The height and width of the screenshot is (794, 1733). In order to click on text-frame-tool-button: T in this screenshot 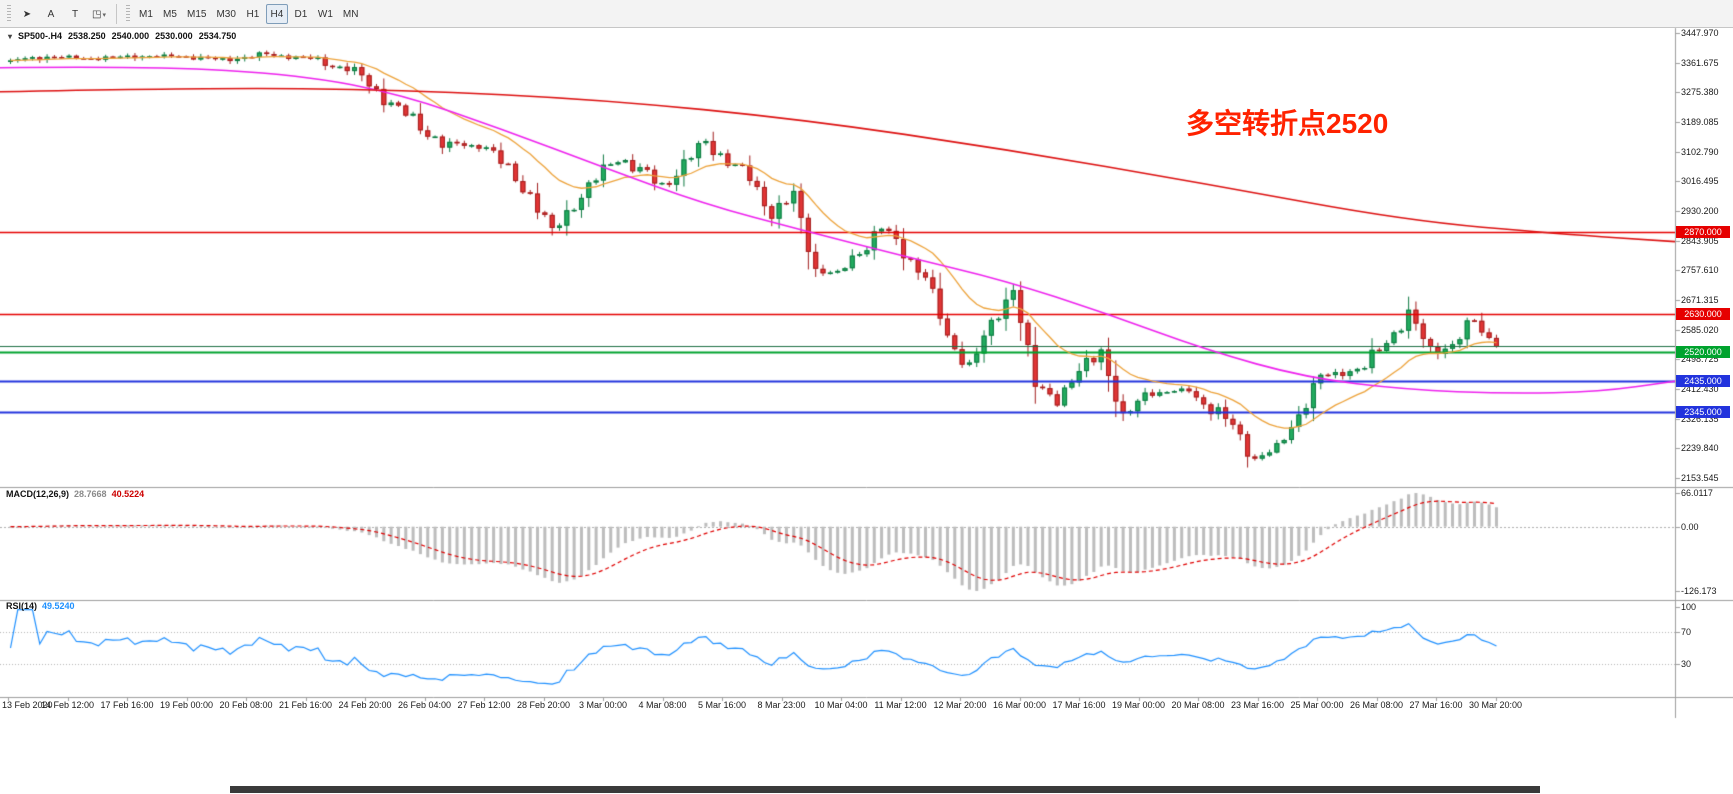, I will do `click(75, 14)`.